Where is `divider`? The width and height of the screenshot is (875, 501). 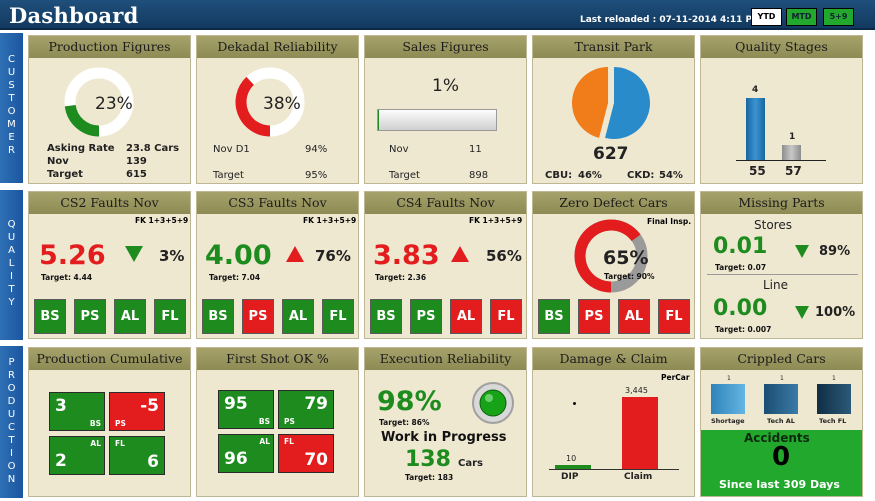 divider is located at coordinates (782, 274).